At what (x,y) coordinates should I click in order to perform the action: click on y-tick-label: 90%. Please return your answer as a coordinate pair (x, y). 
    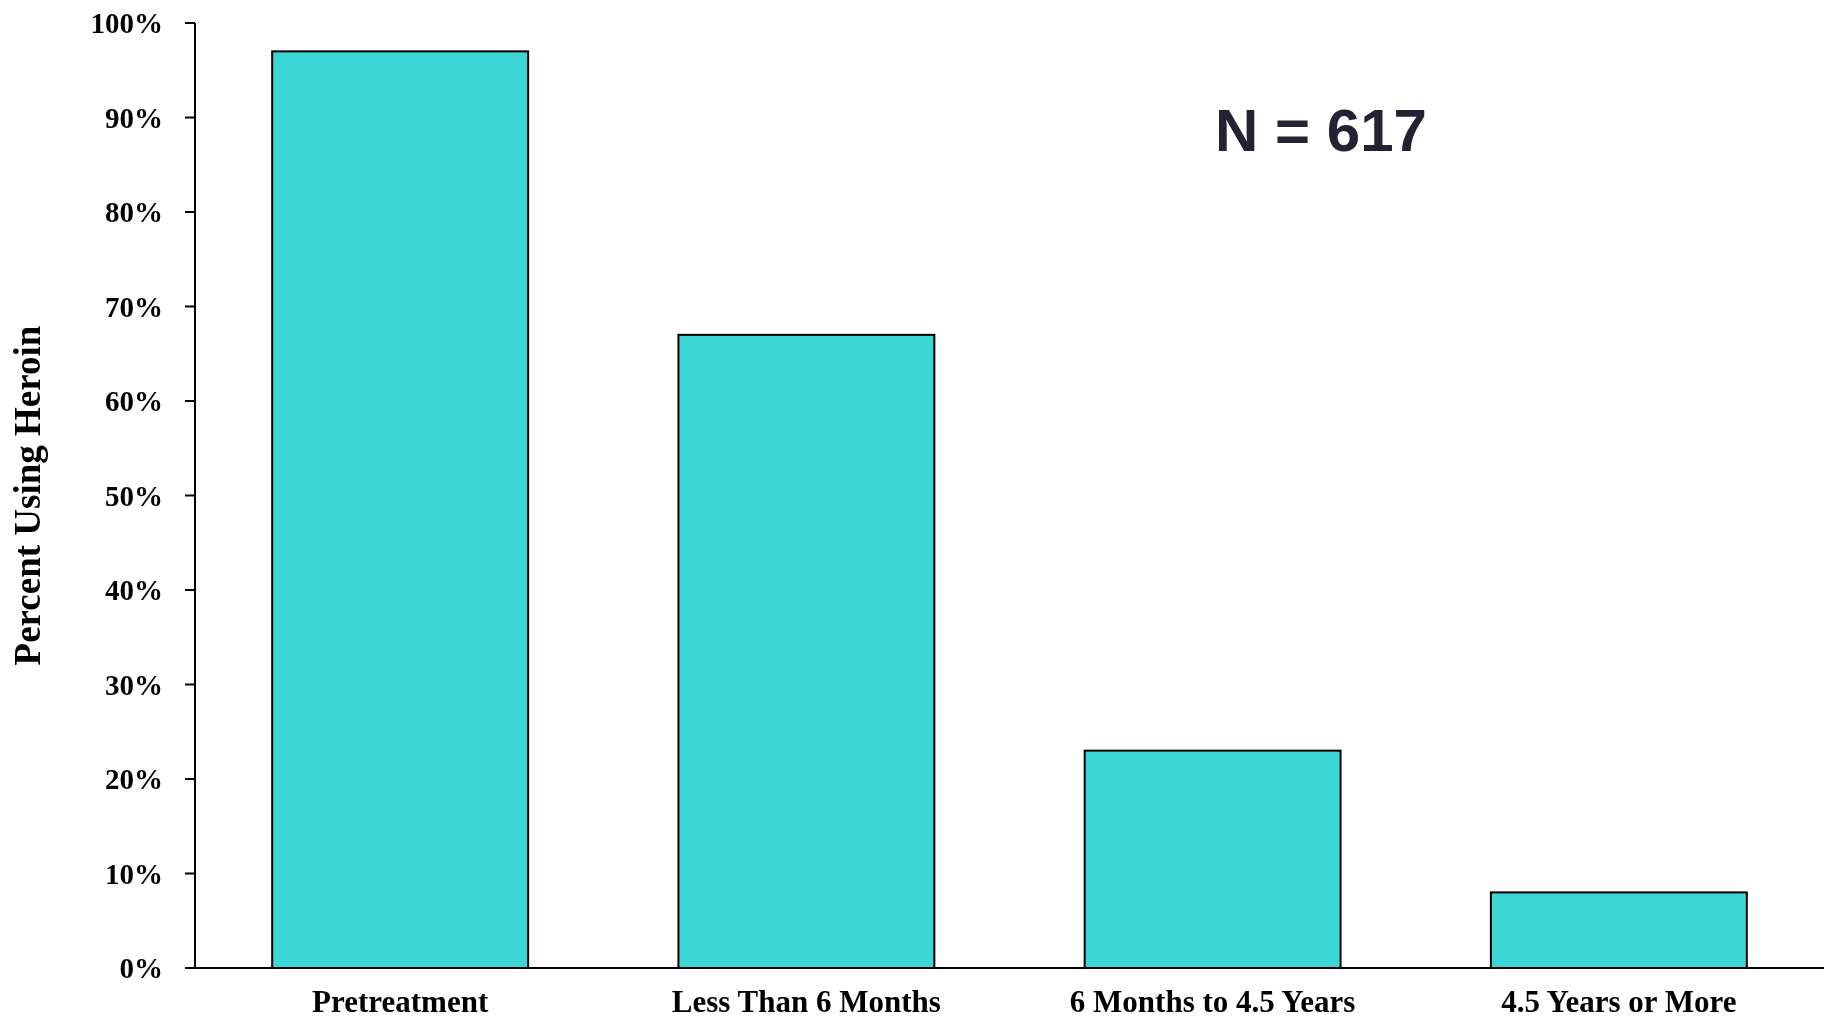
    Looking at the image, I should click on (134, 117).